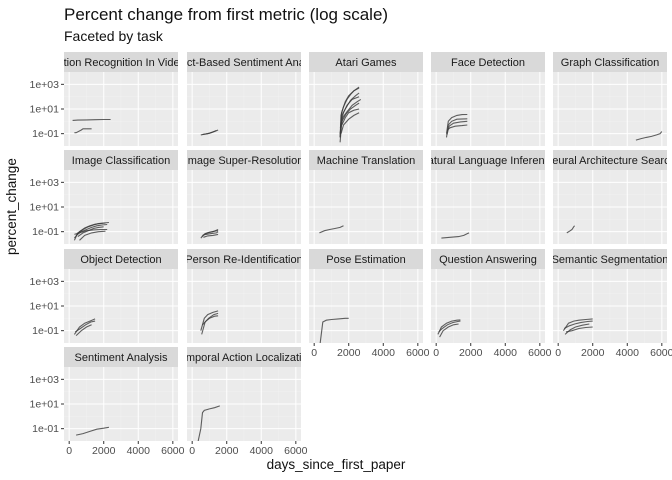 The width and height of the screenshot is (672, 480). I want to click on facet-strip-label: Atari Games, so click(366, 63).